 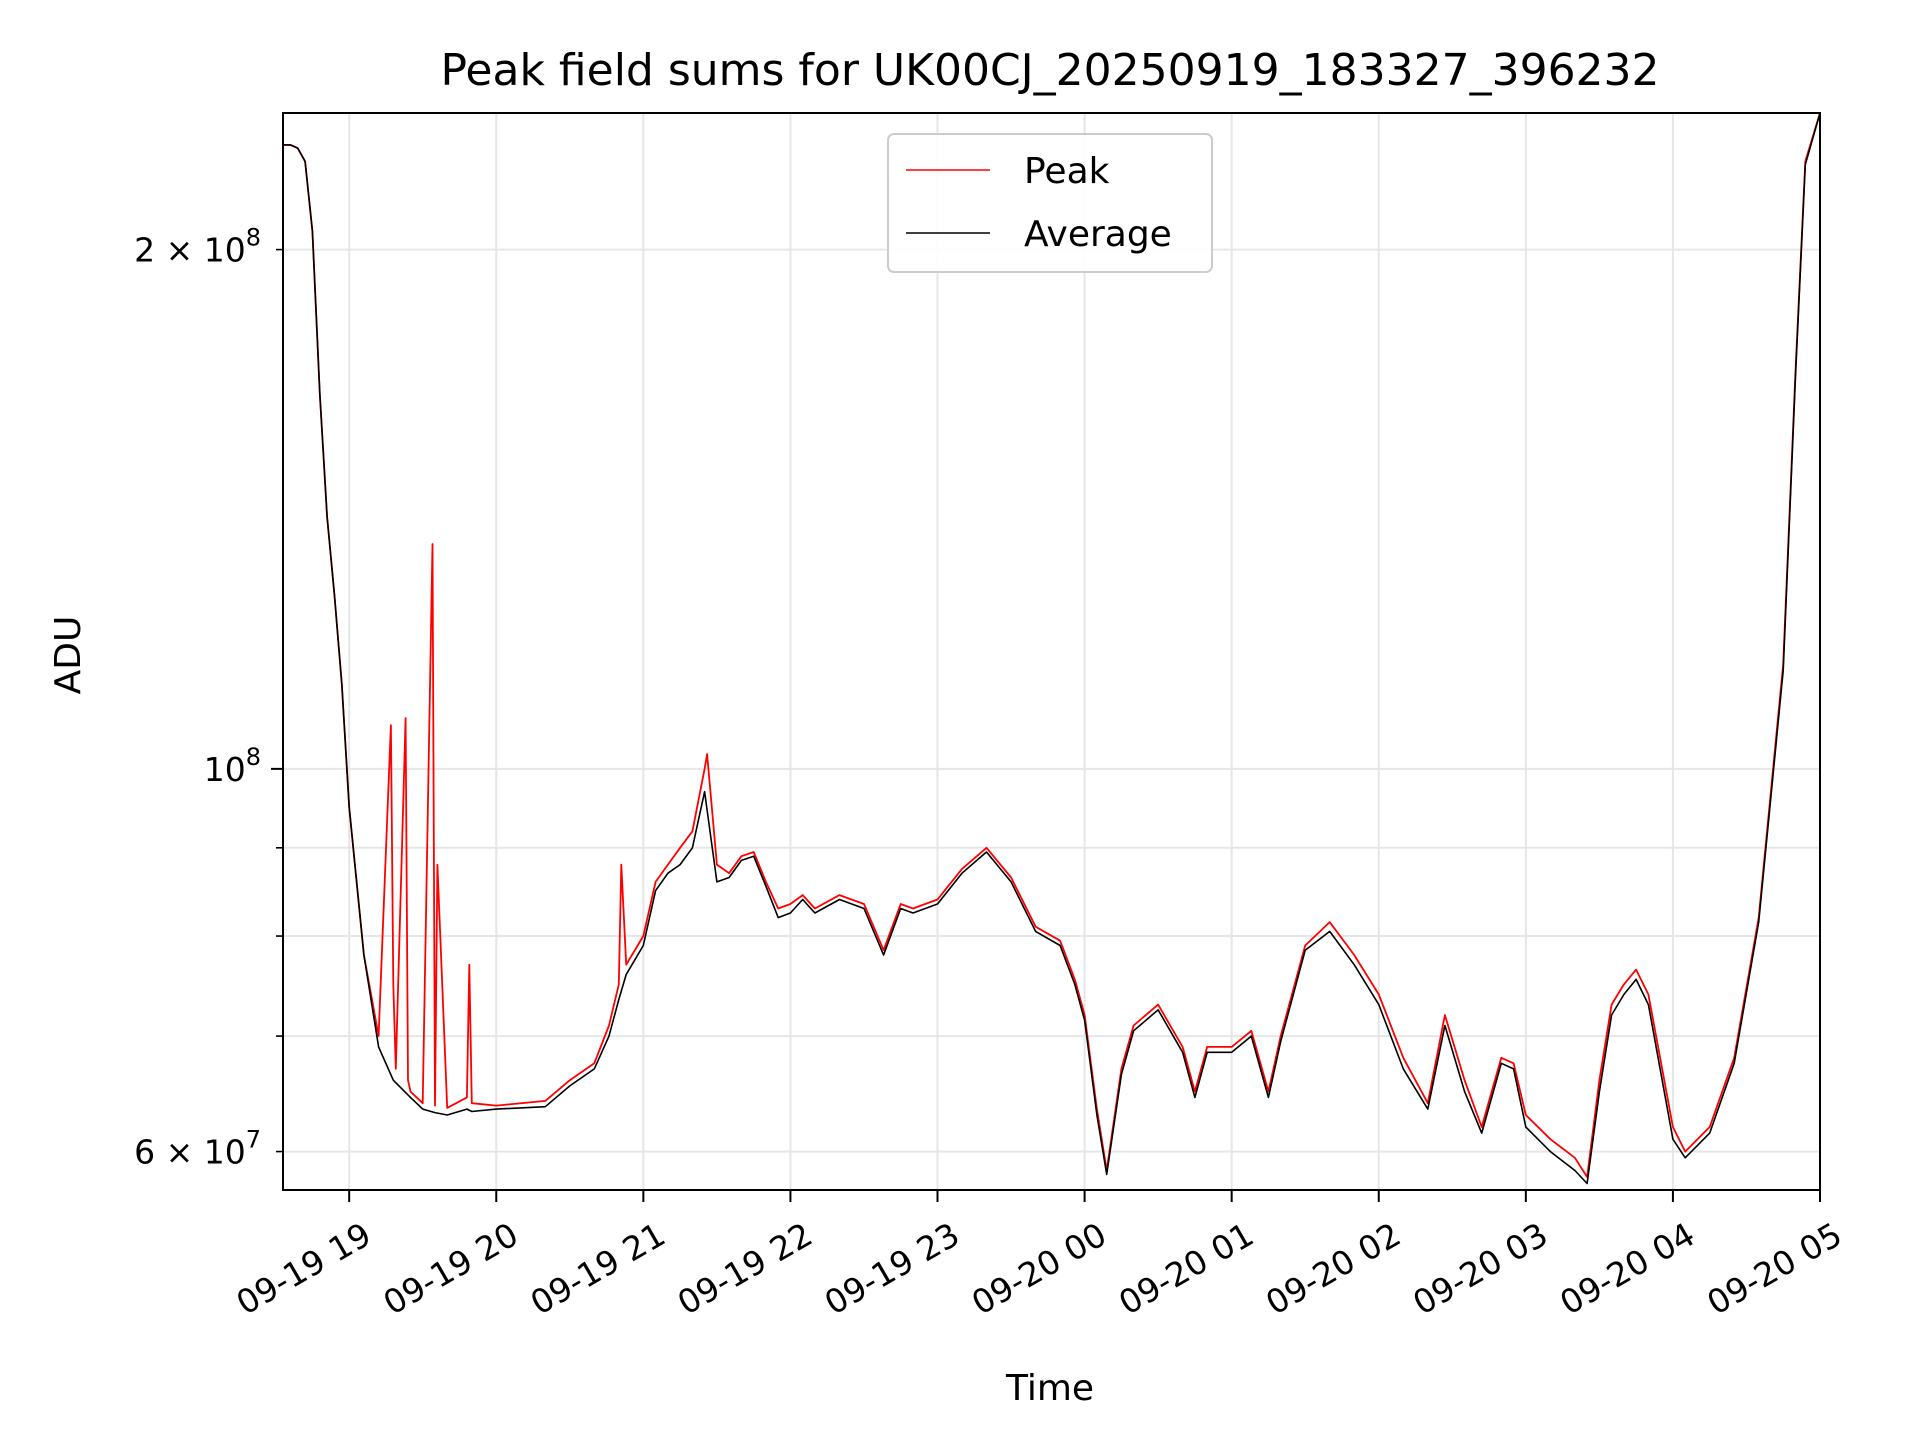 What do you see at coordinates (197, 247) in the screenshot?
I see `y-tick-label: 2 × 108` at bounding box center [197, 247].